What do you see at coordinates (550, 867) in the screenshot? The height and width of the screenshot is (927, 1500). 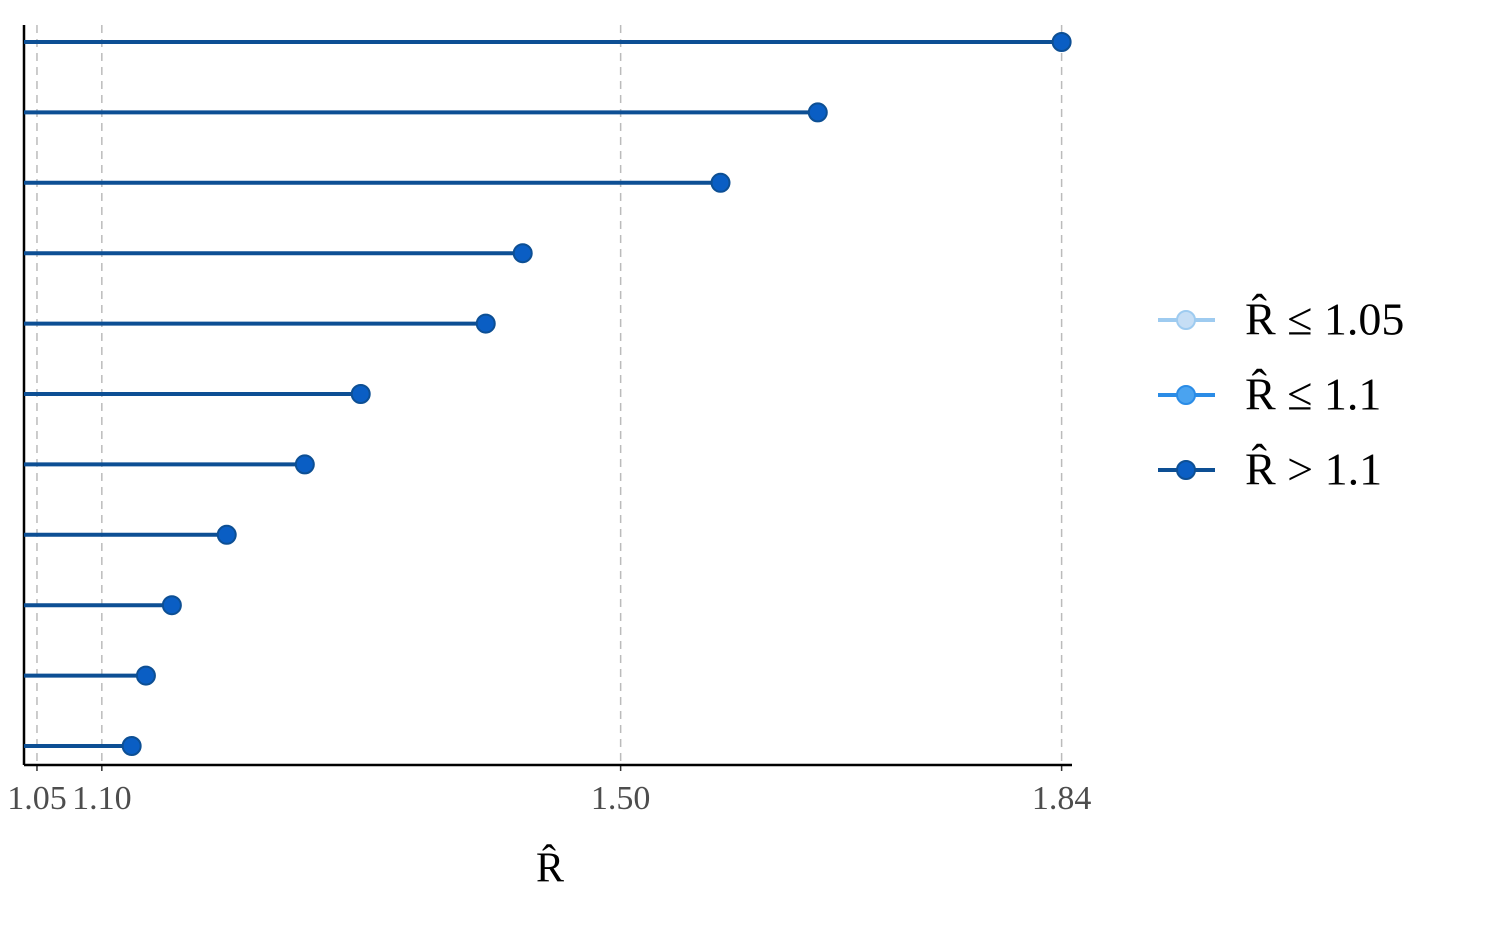 I see `x-axis-label: R̂` at bounding box center [550, 867].